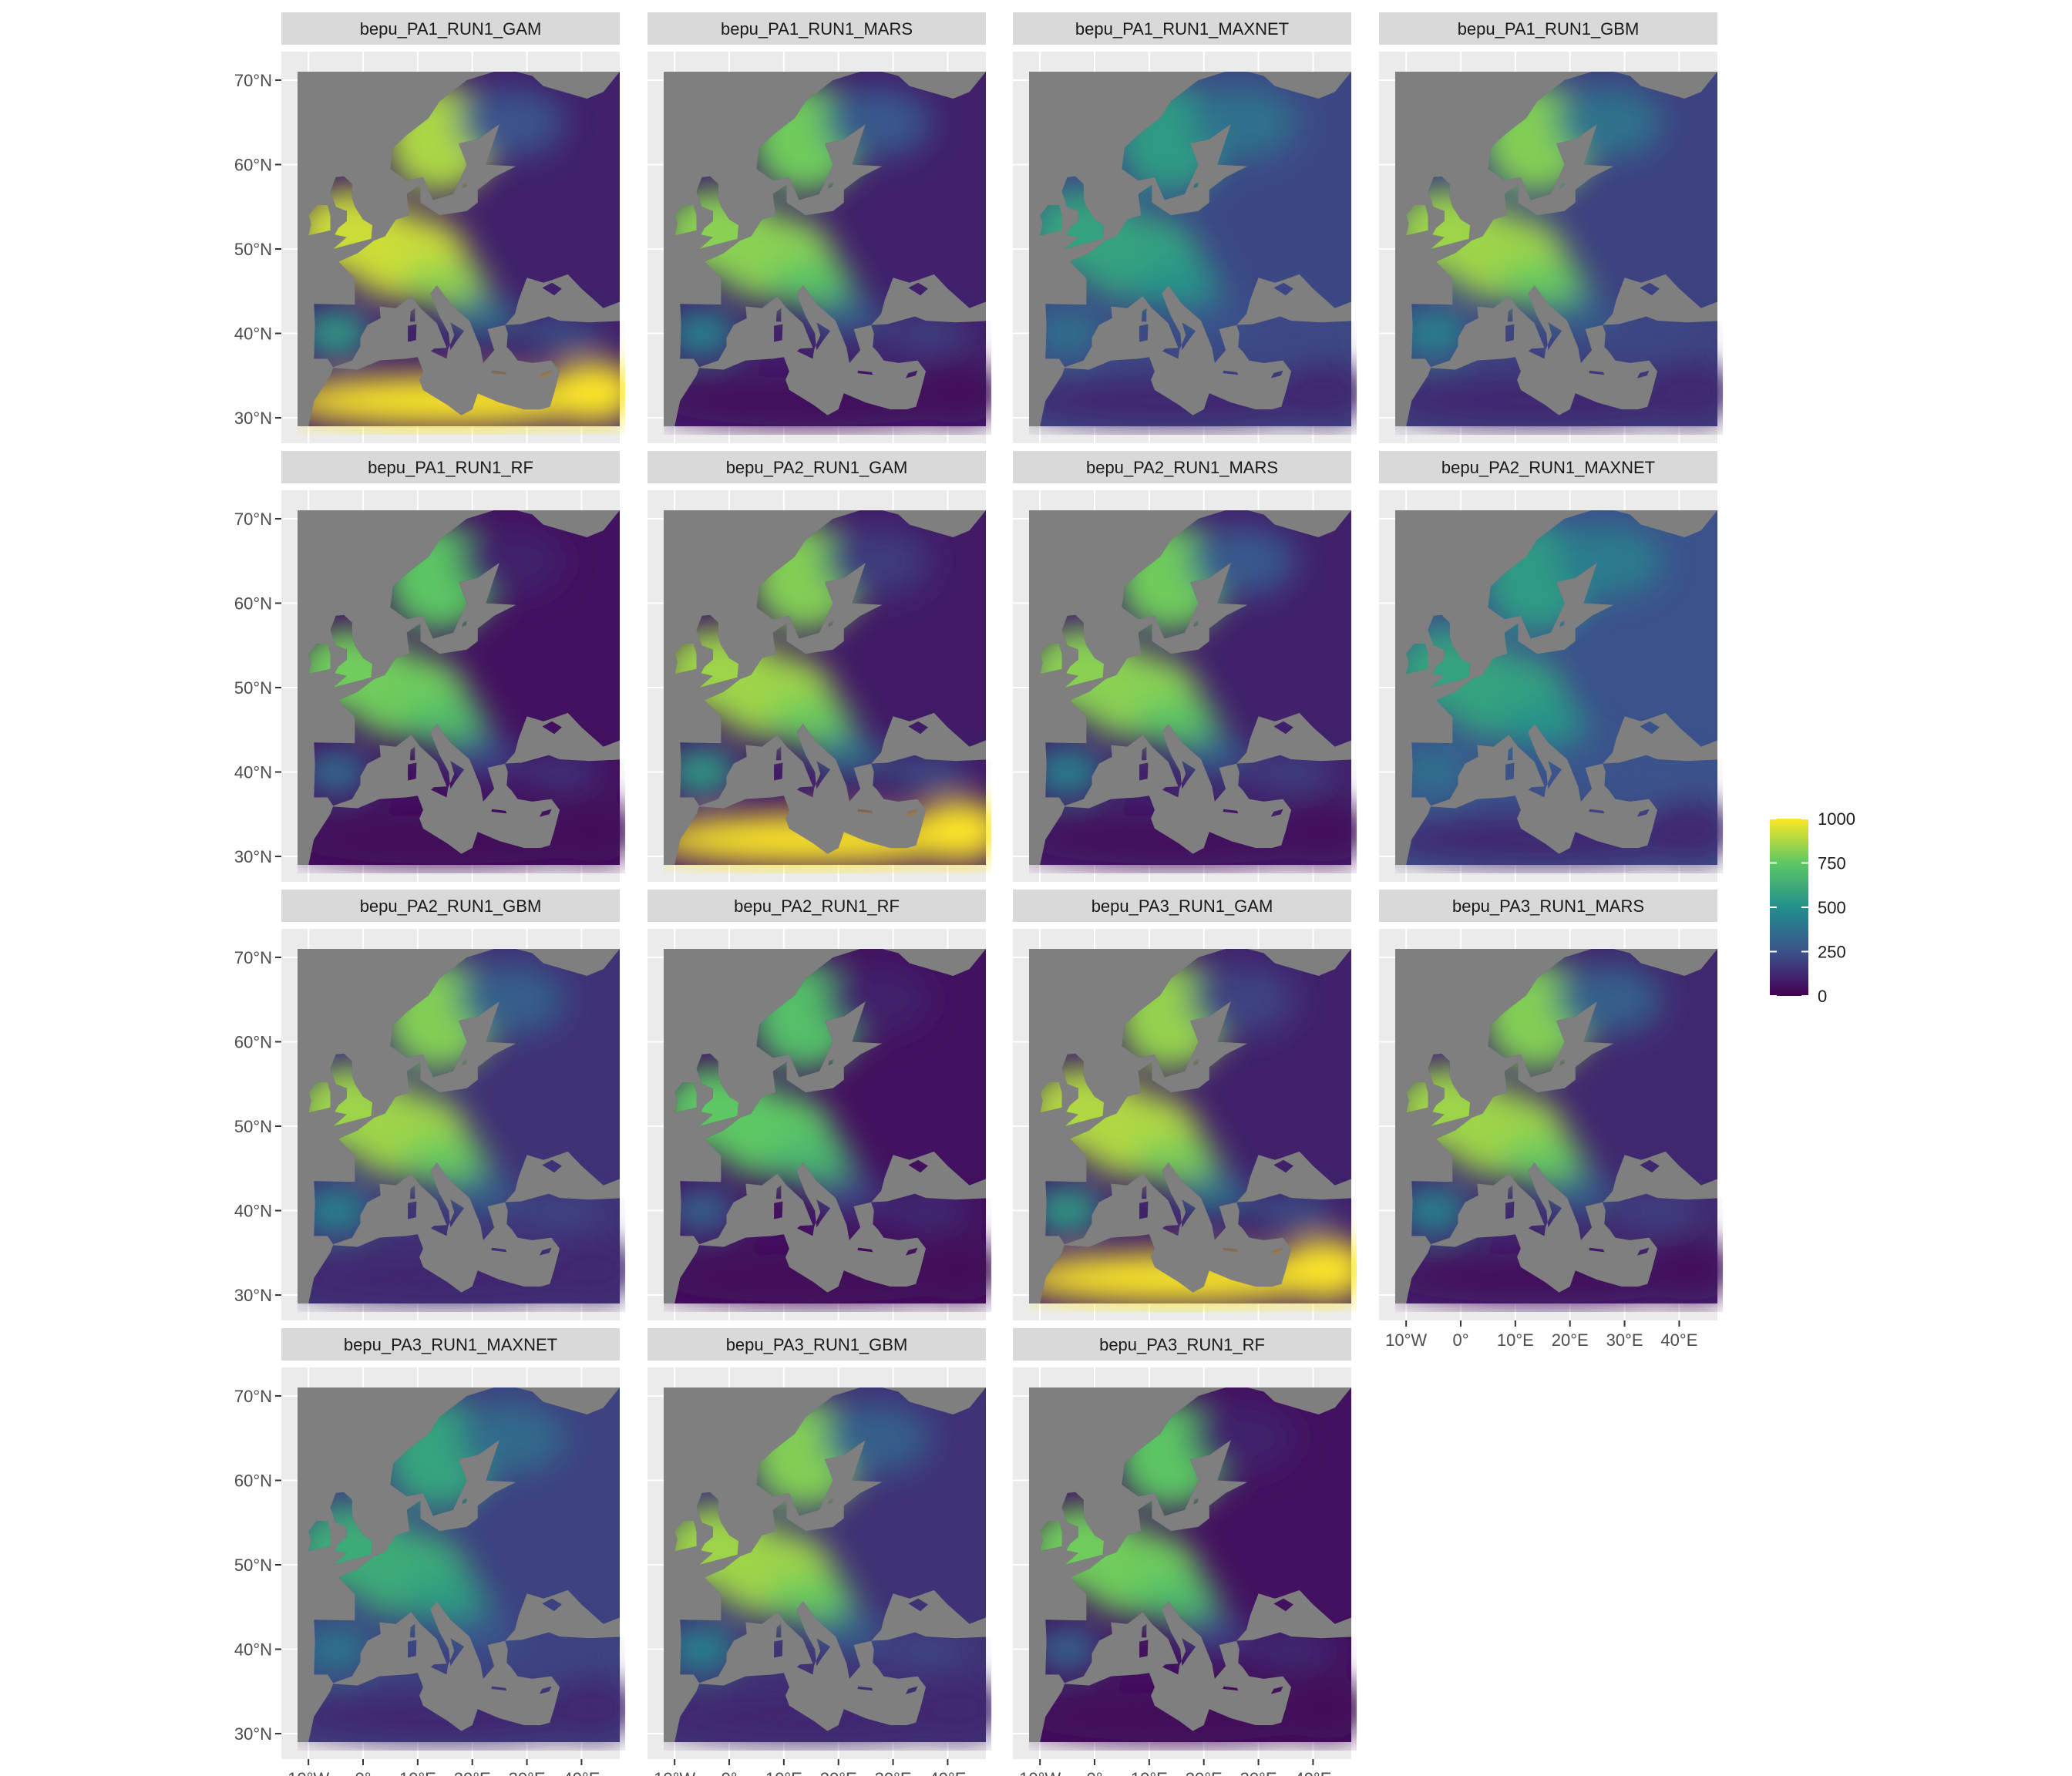 This screenshot has width=2072, height=1776. I want to click on facet-panel: bepu_PA2_RUN1_RF, so click(820, 1105).